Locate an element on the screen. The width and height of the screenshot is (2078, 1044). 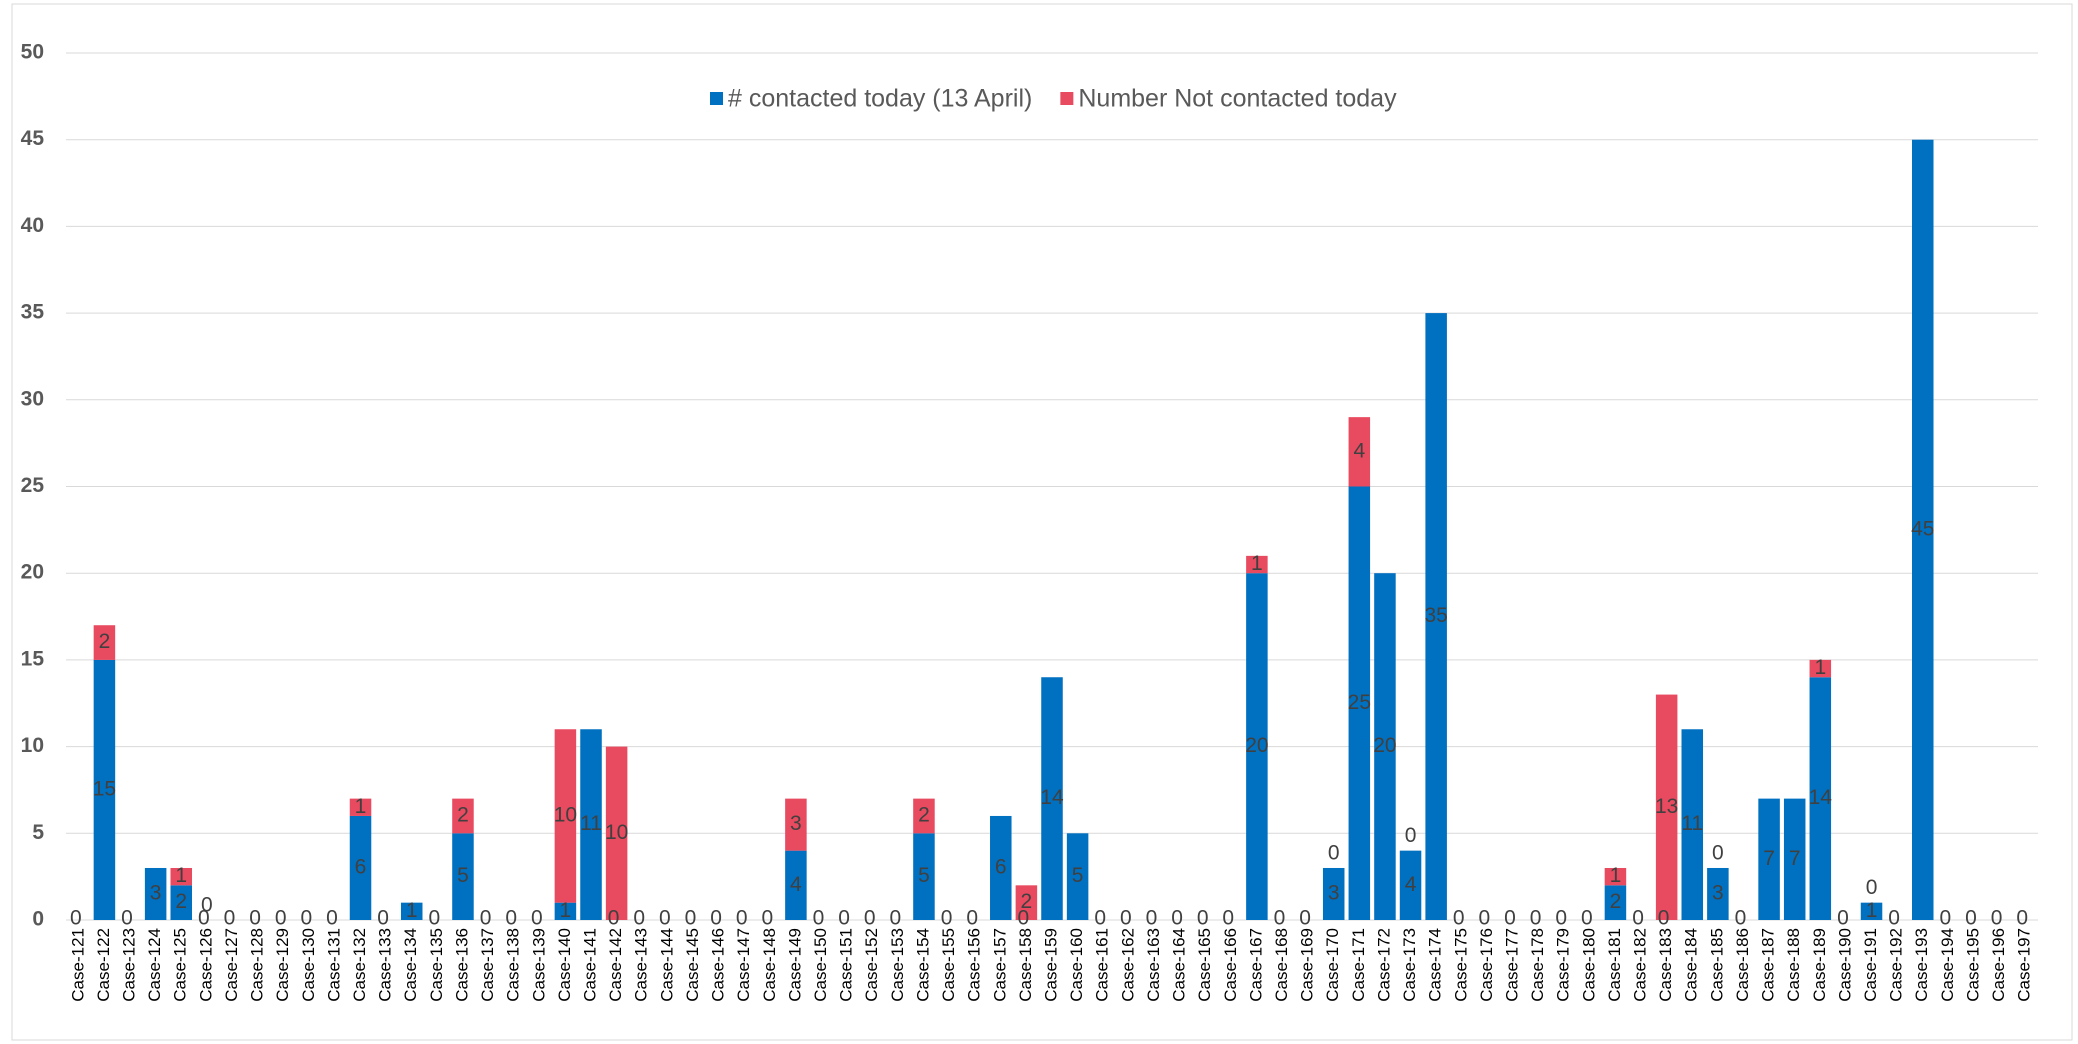
data-label: 35 is located at coordinates (1435, 615).